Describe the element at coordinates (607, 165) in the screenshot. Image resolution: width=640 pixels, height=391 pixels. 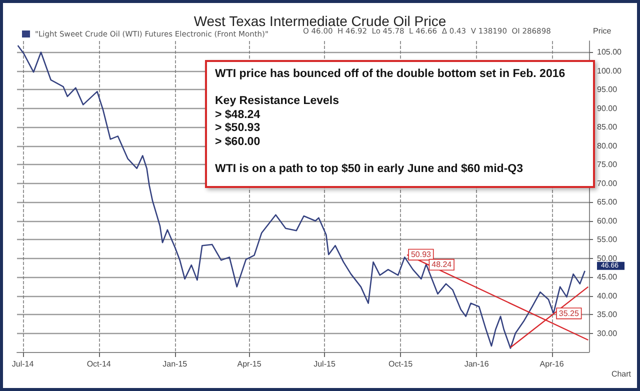
I see `y-tick-label: 75.00` at that location.